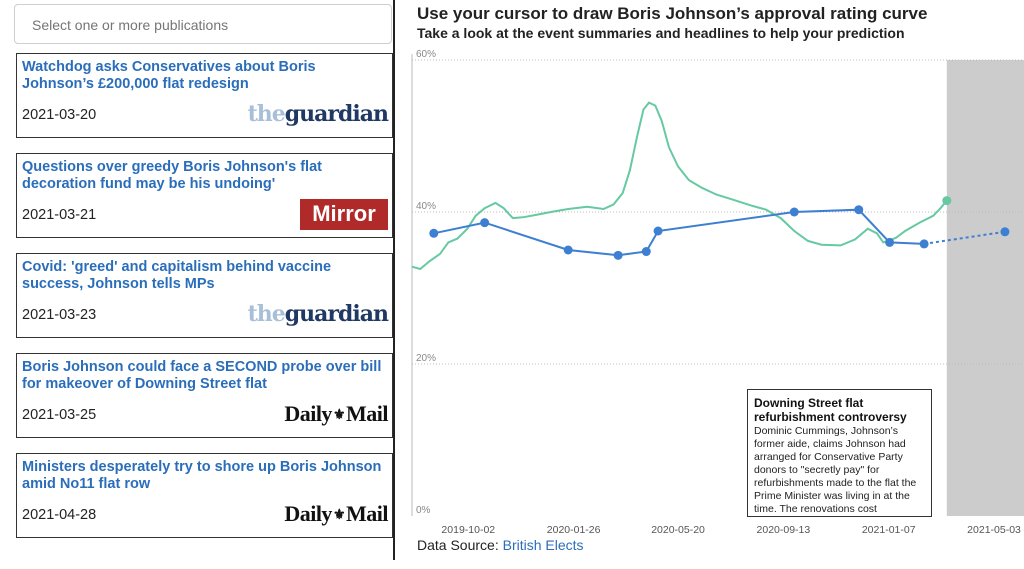  Describe the element at coordinates (59, 415) in the screenshot. I see `article-date: 2021-03-25` at that location.